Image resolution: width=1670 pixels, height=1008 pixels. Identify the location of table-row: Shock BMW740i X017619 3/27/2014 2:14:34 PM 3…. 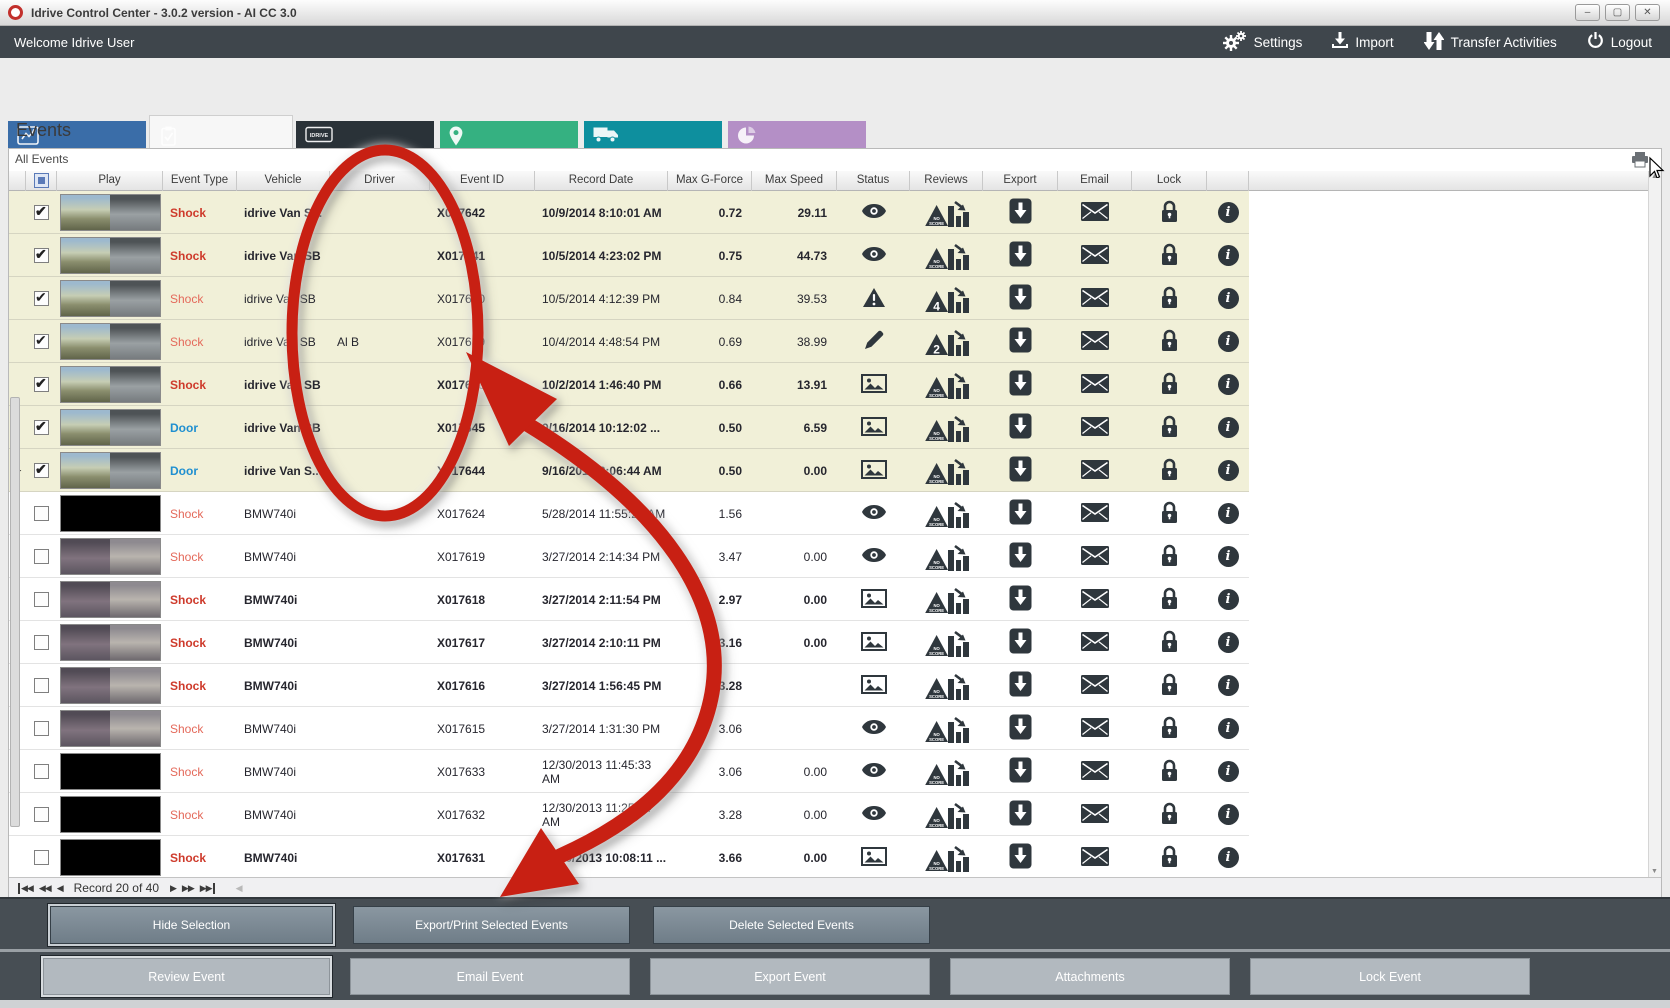
(629, 556).